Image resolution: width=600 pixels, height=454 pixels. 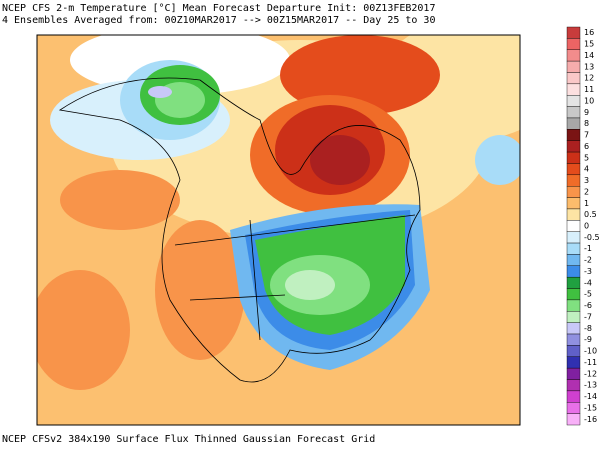 I want to click on colorbar-label: -4, so click(x=588, y=282).